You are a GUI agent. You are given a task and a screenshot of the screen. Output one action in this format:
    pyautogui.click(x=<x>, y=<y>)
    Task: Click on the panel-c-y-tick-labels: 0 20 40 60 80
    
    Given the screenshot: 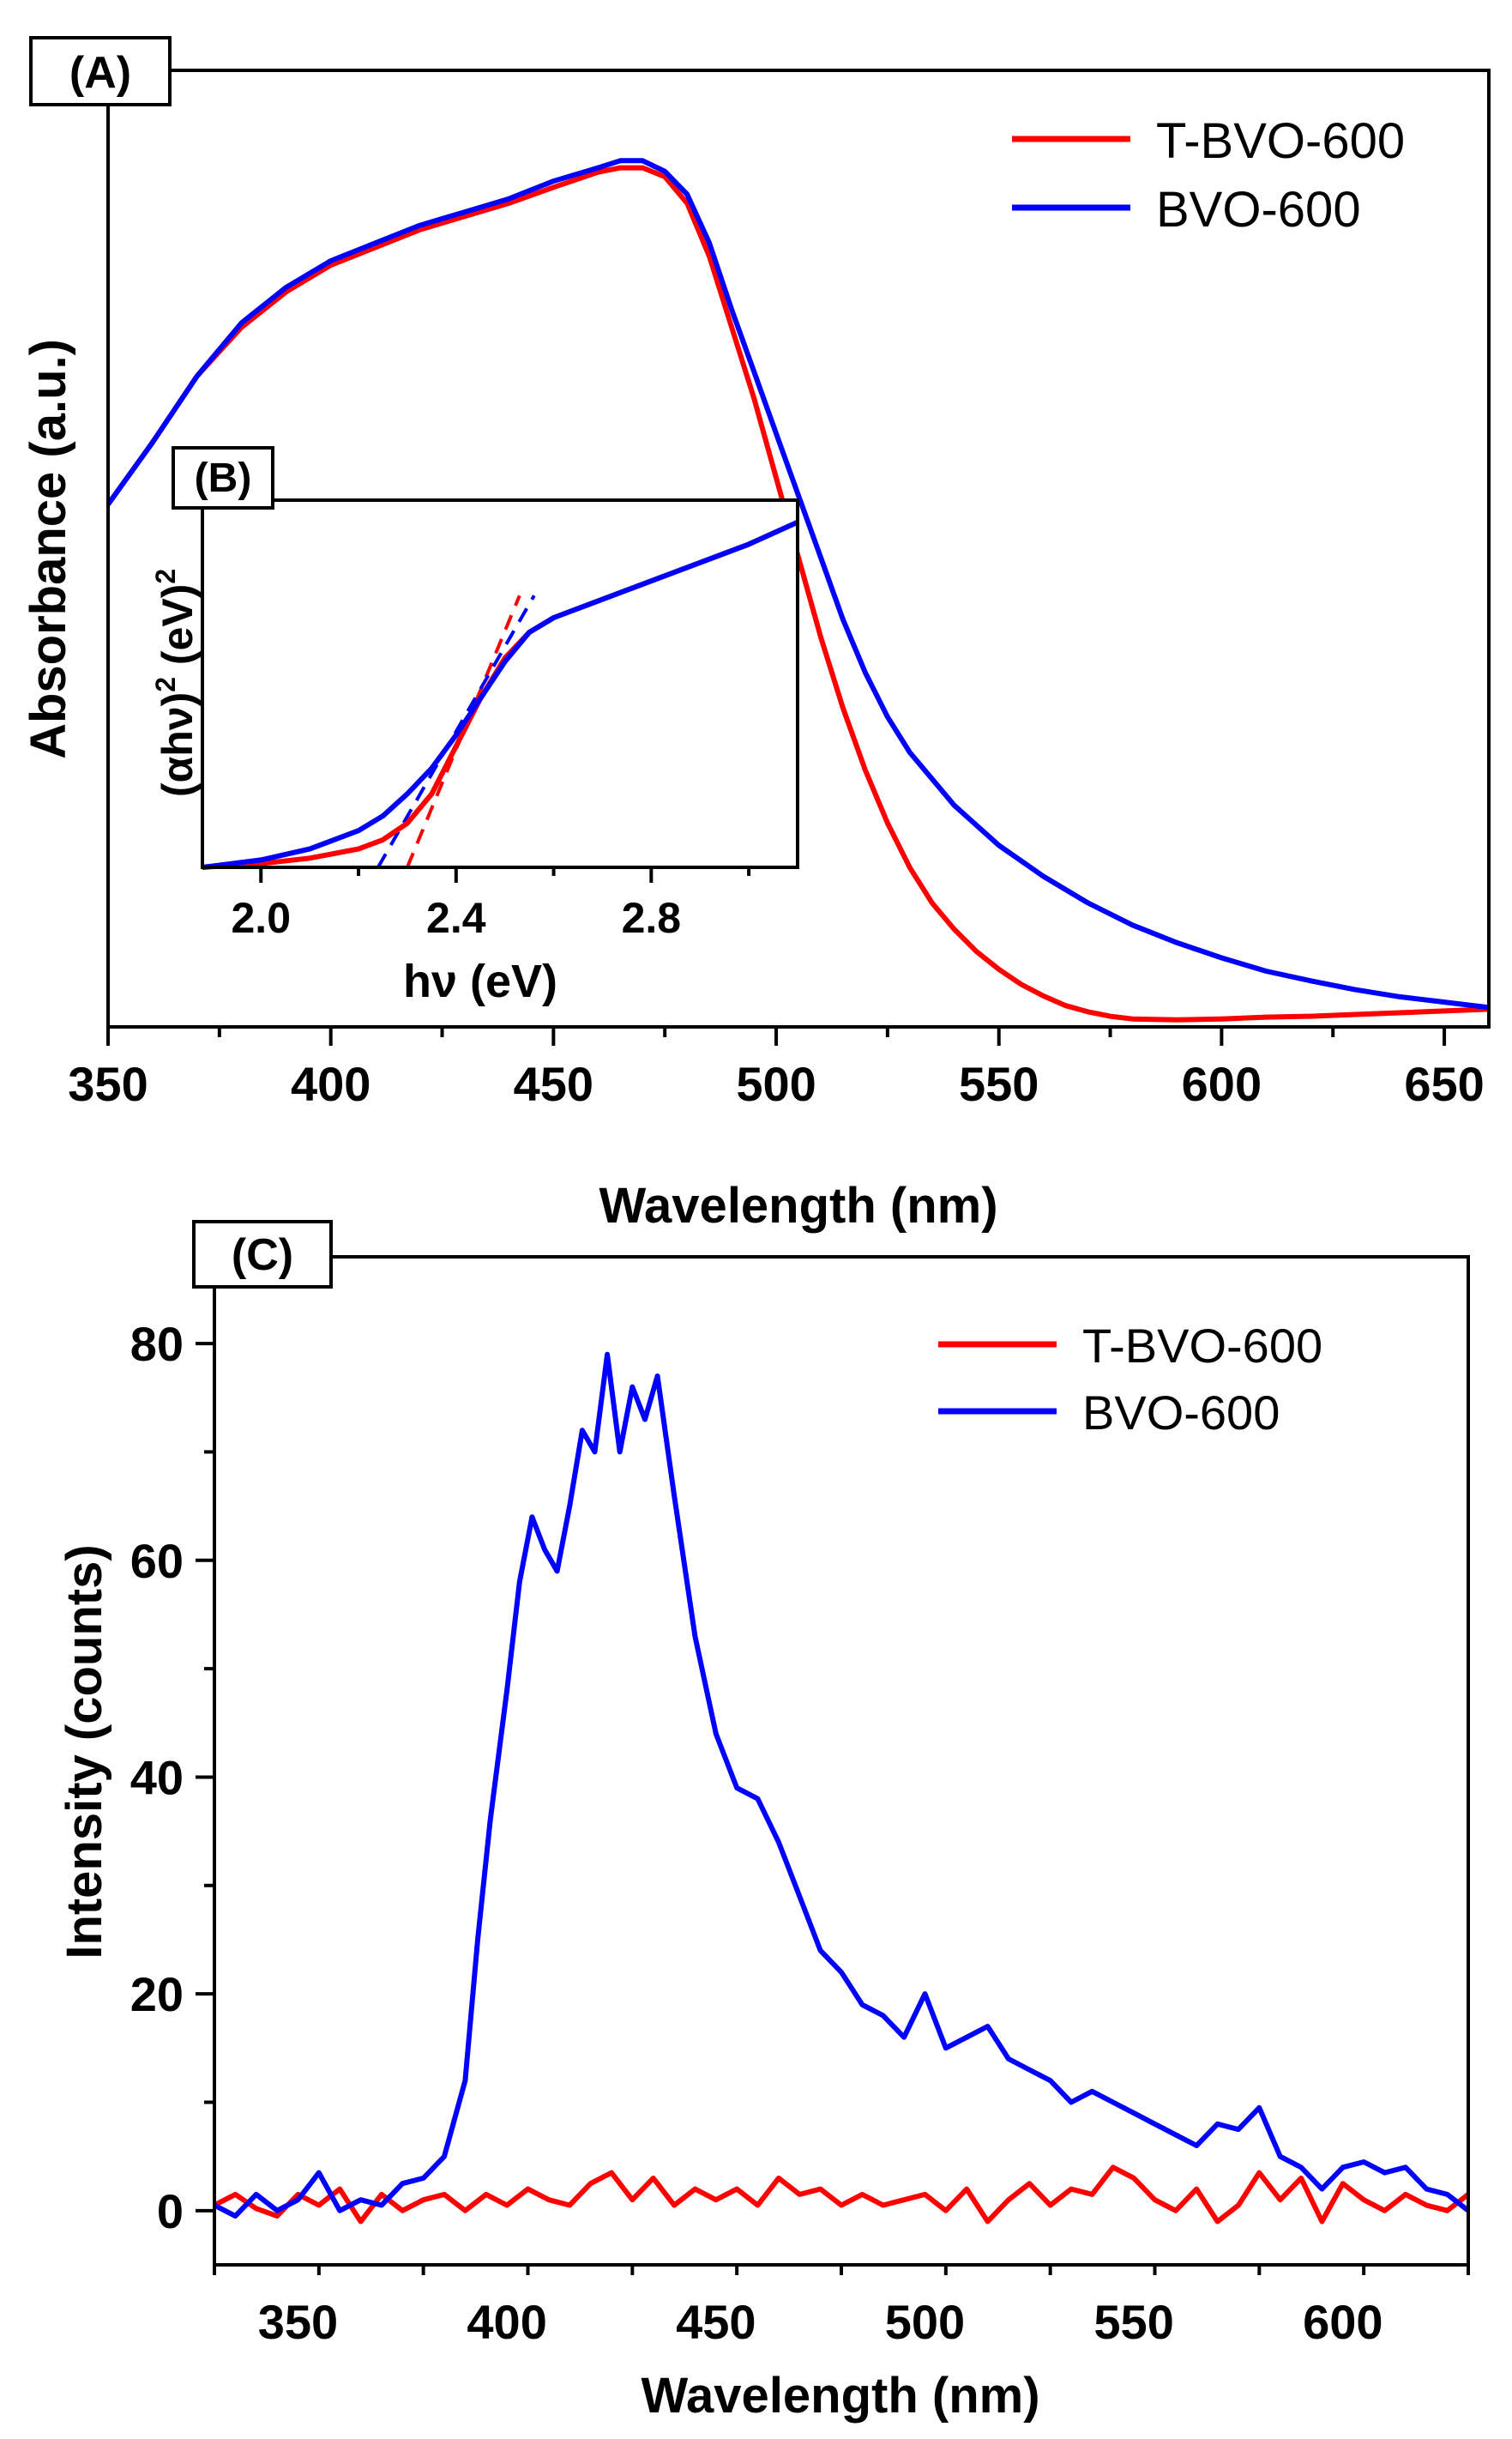 What is the action you would take?
    pyautogui.click(x=157, y=1778)
    